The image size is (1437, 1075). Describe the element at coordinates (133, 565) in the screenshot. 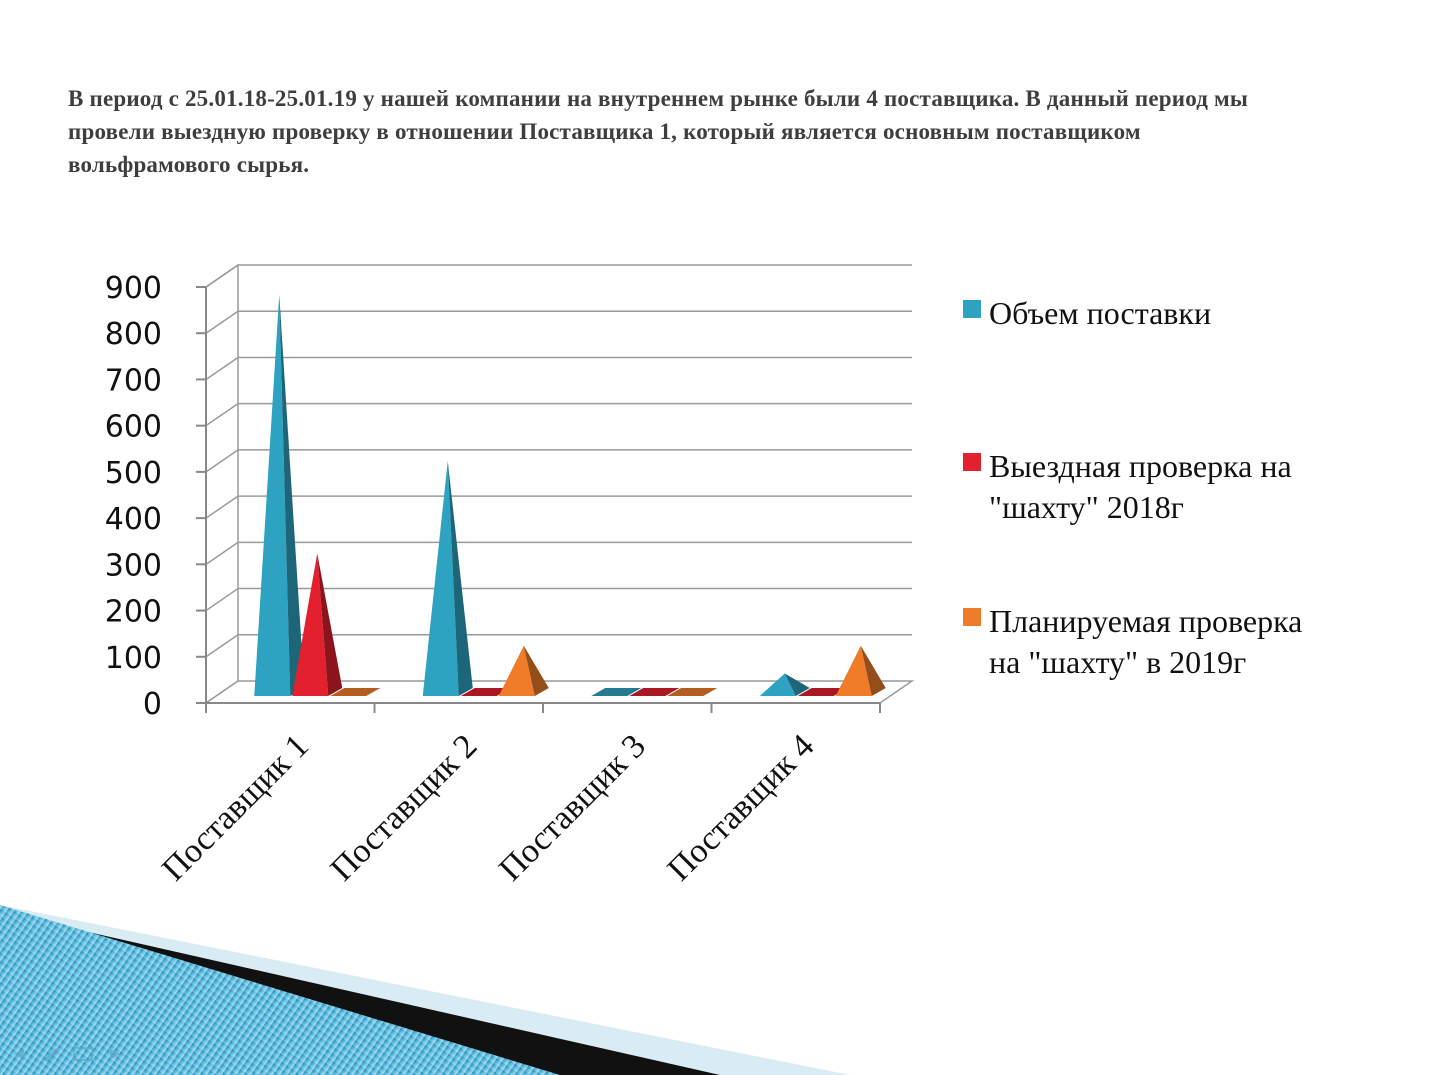

I see `y-tick-label: 300` at that location.